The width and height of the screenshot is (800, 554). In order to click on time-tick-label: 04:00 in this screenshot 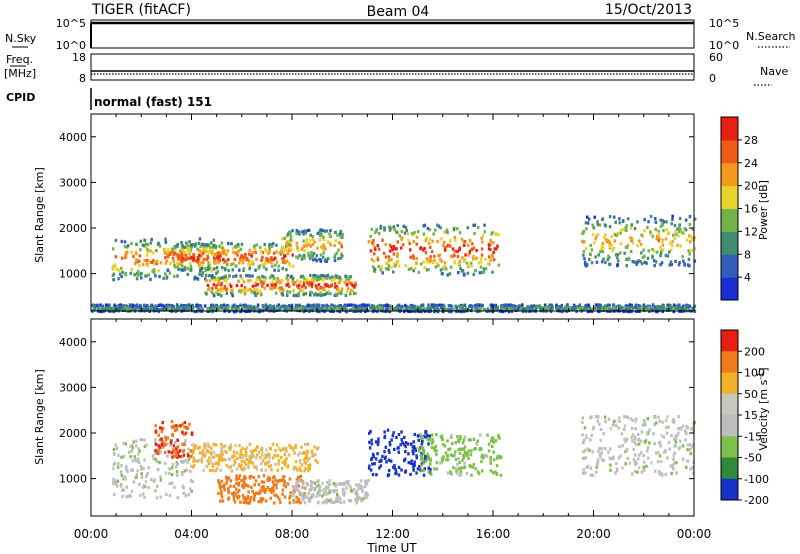, I will do `click(191, 534)`.